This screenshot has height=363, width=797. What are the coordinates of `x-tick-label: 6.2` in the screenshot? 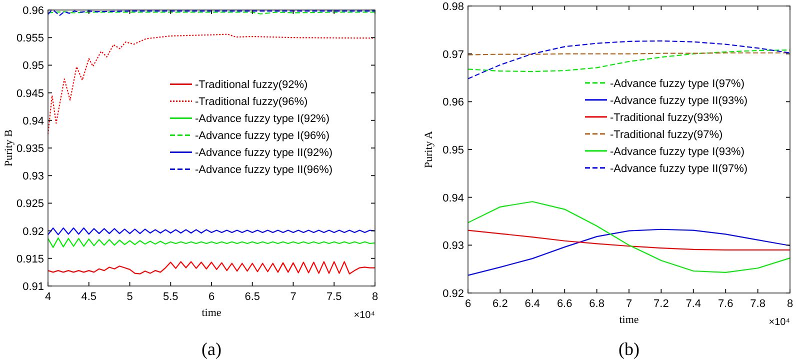 It's located at (500, 304).